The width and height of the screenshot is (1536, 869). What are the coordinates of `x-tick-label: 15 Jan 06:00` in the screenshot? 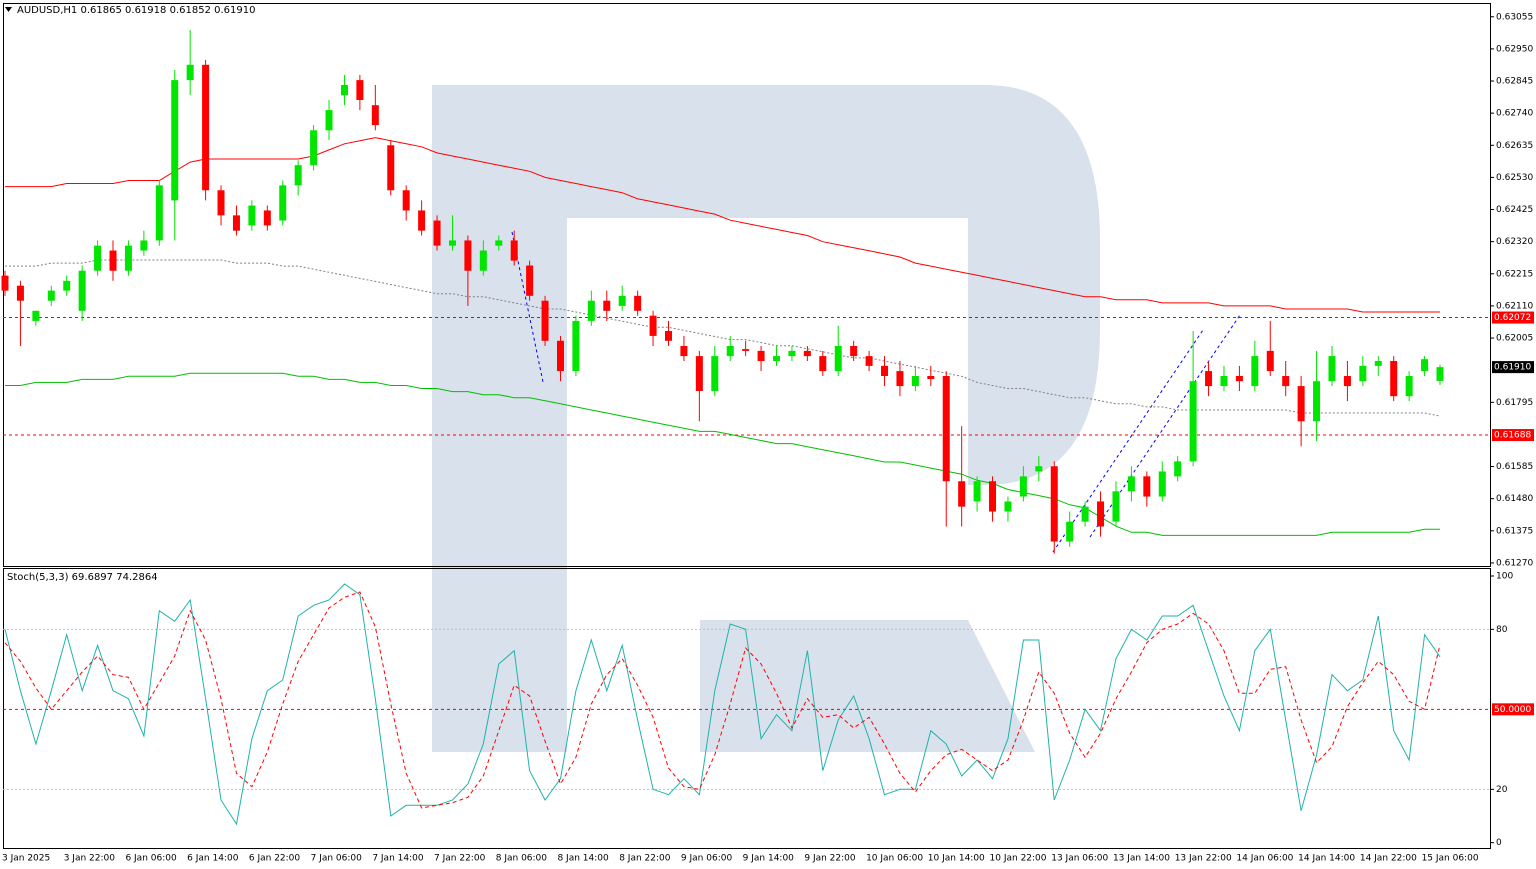 It's located at (1450, 859).